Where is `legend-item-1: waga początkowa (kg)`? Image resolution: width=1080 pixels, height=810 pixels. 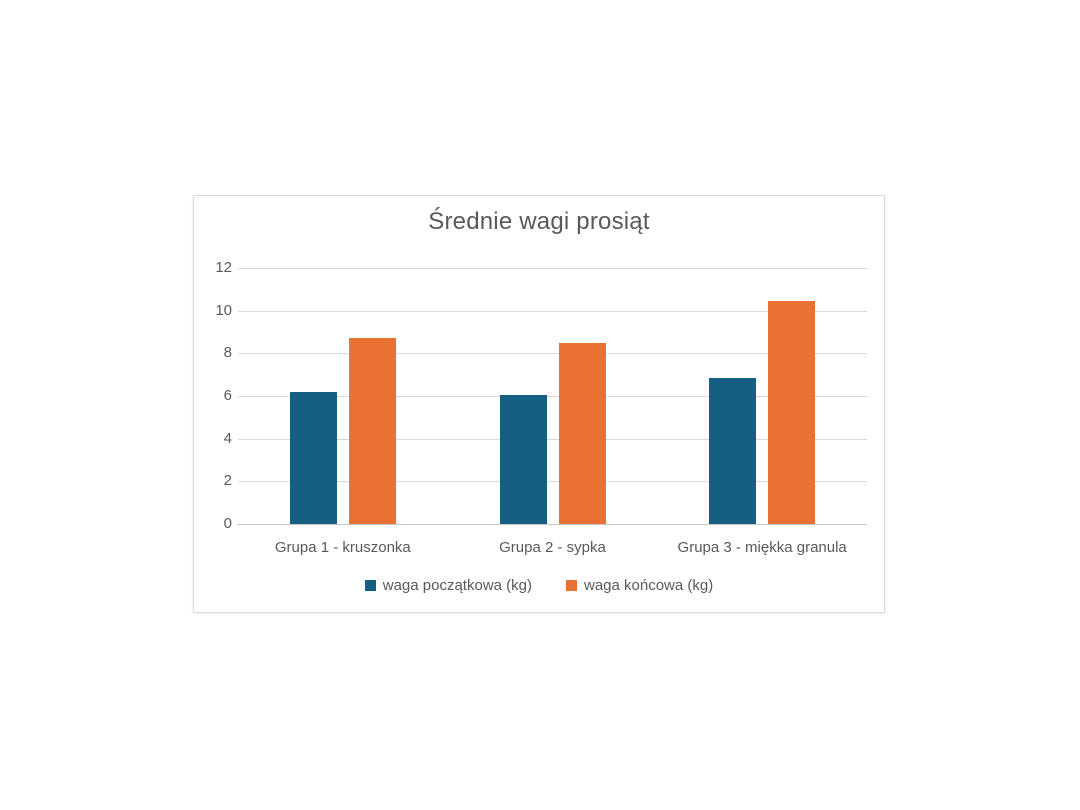
legend-item-1: waga początkowa (kg) is located at coordinates (448, 585).